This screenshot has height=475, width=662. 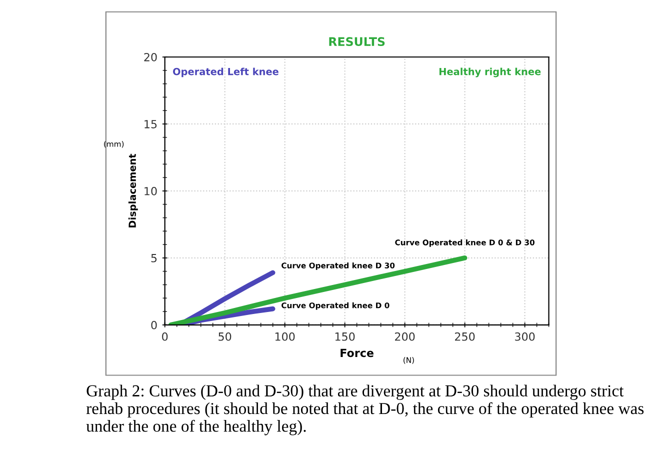 I want to click on x-tick-label: 300, so click(x=525, y=336).